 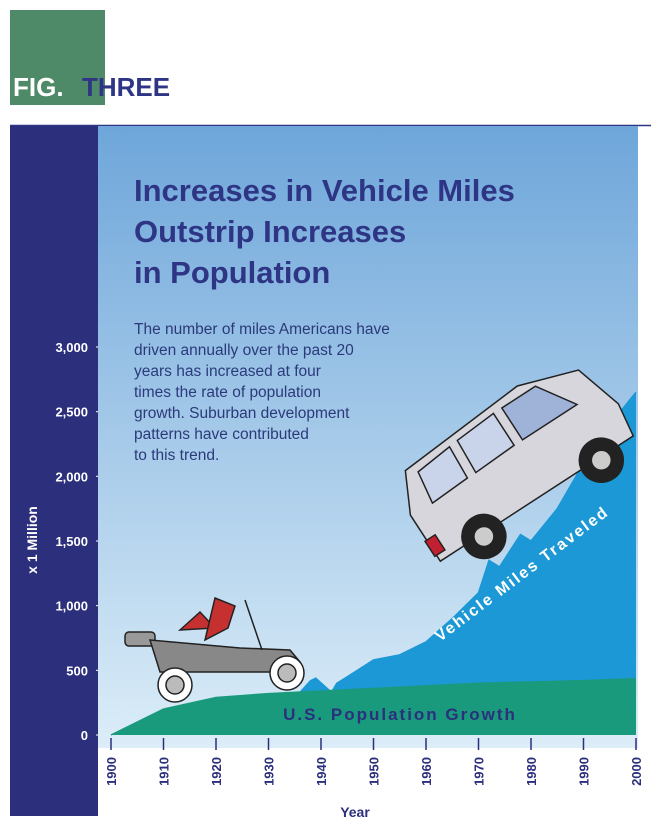 I want to click on x-tick-label: 1990, so click(x=584, y=771).